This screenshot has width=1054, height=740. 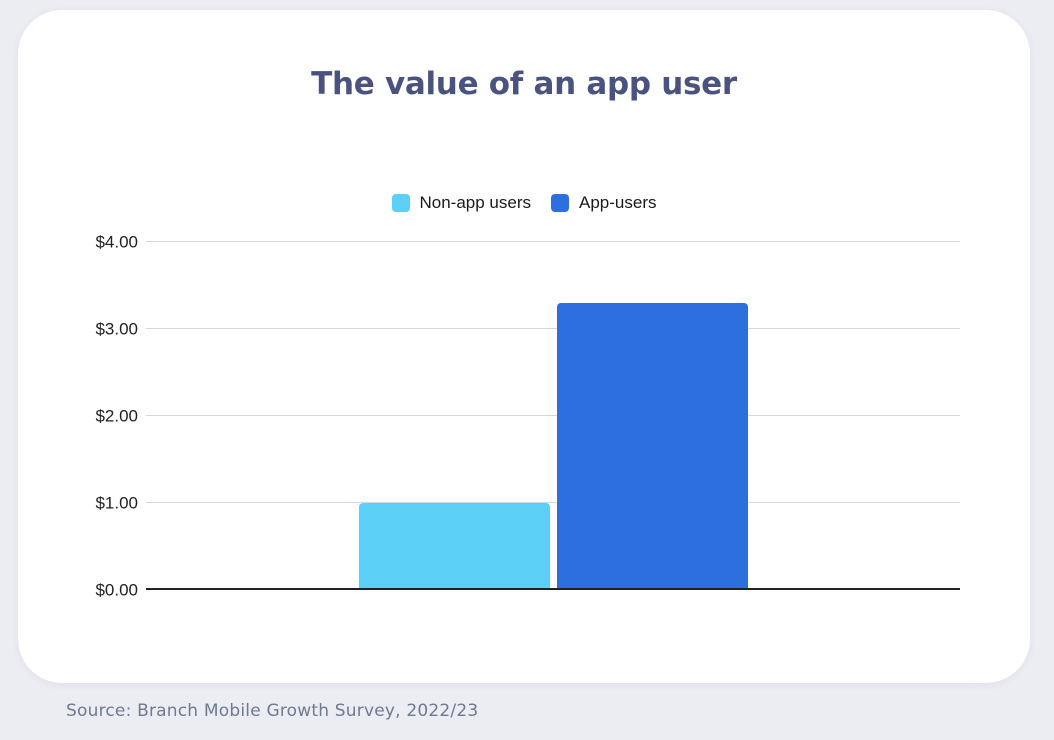 What do you see at coordinates (116, 503) in the screenshot?
I see `y-axis-tick-label: $1.00` at bounding box center [116, 503].